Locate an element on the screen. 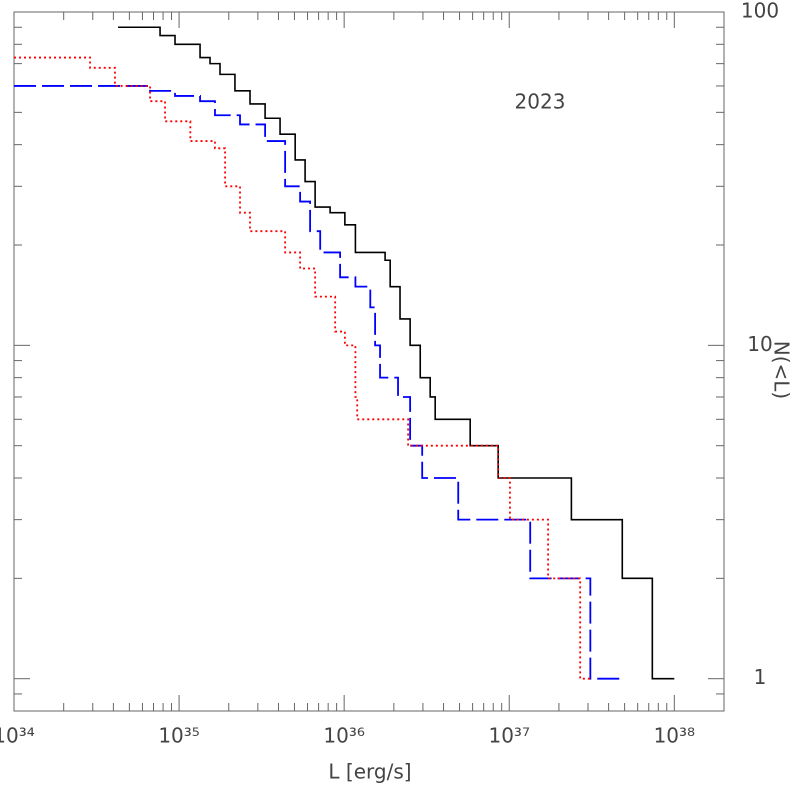 The image size is (797, 797). x-tick-label: 10³⁶ is located at coordinates (343, 736).